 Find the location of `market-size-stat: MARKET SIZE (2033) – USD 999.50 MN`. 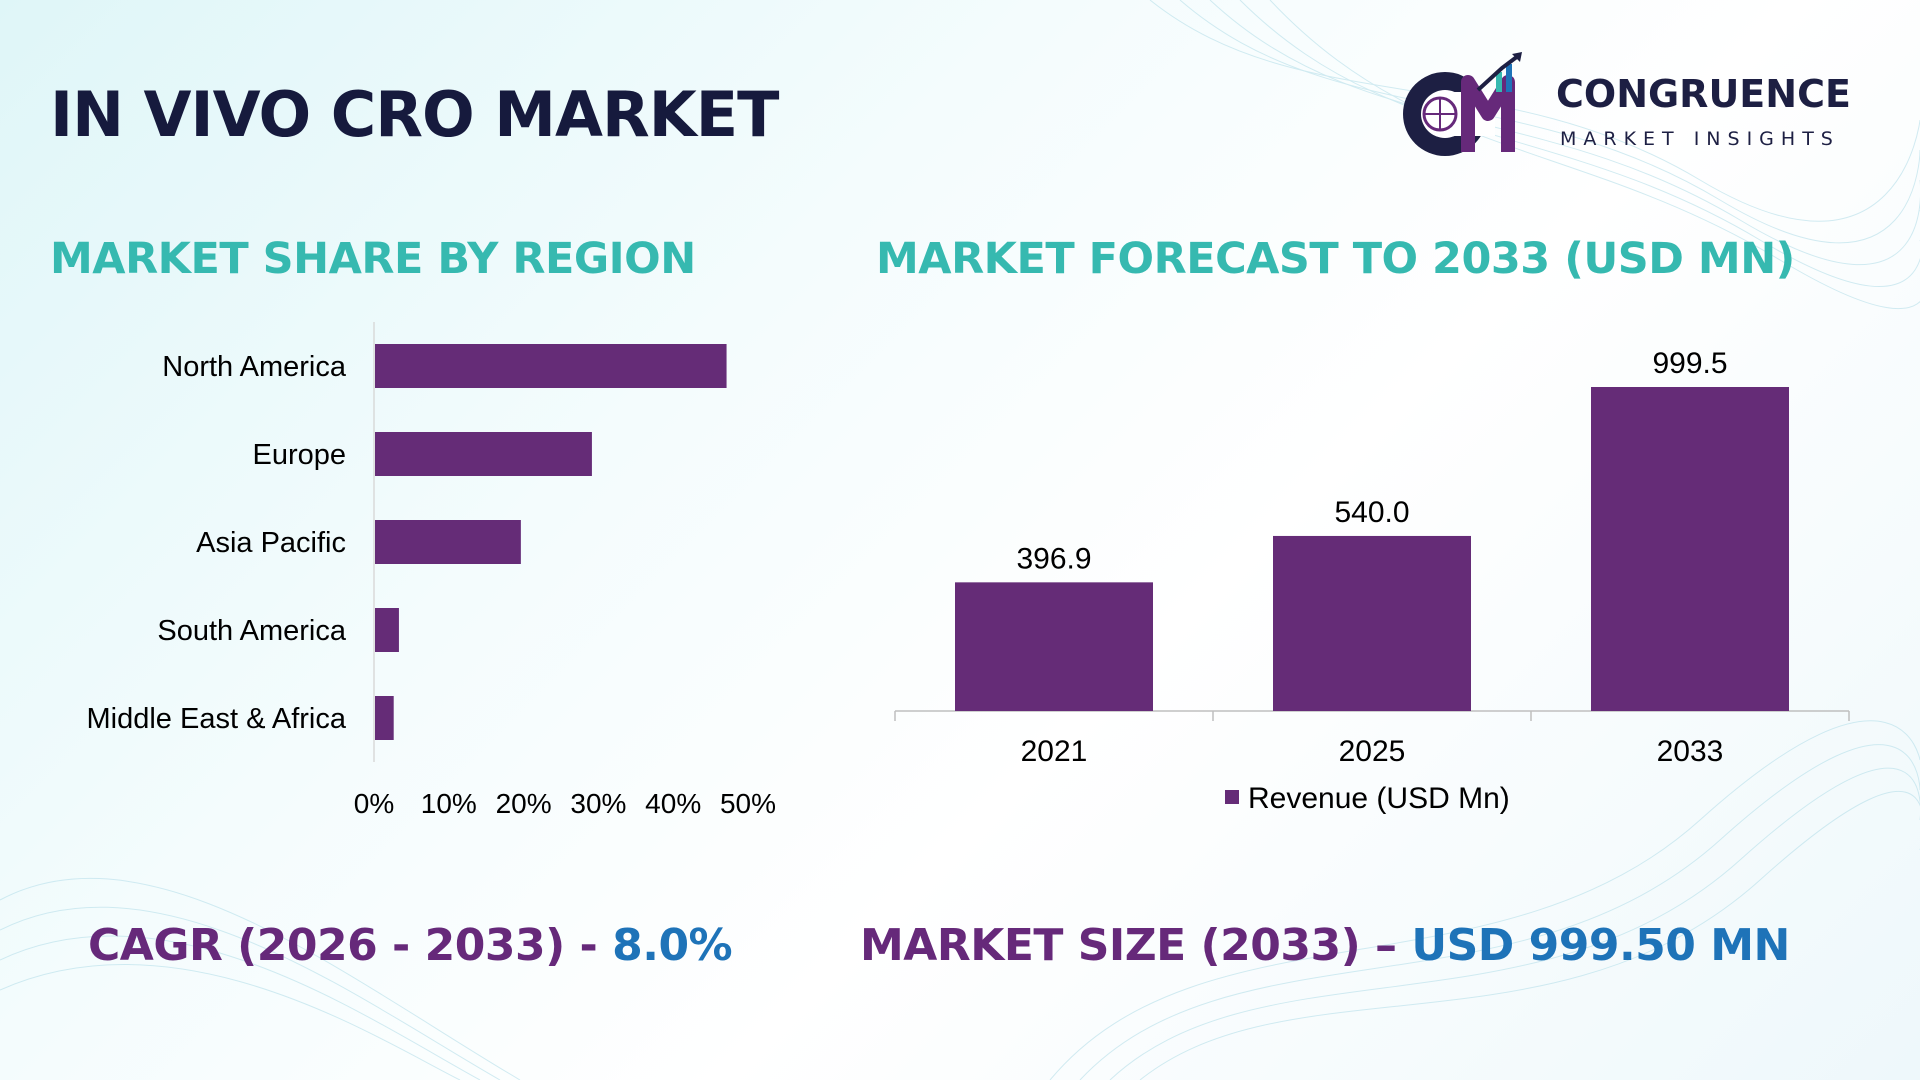

market-size-stat: MARKET SIZE (2033) – USD 999.50 MN is located at coordinates (1325, 945).